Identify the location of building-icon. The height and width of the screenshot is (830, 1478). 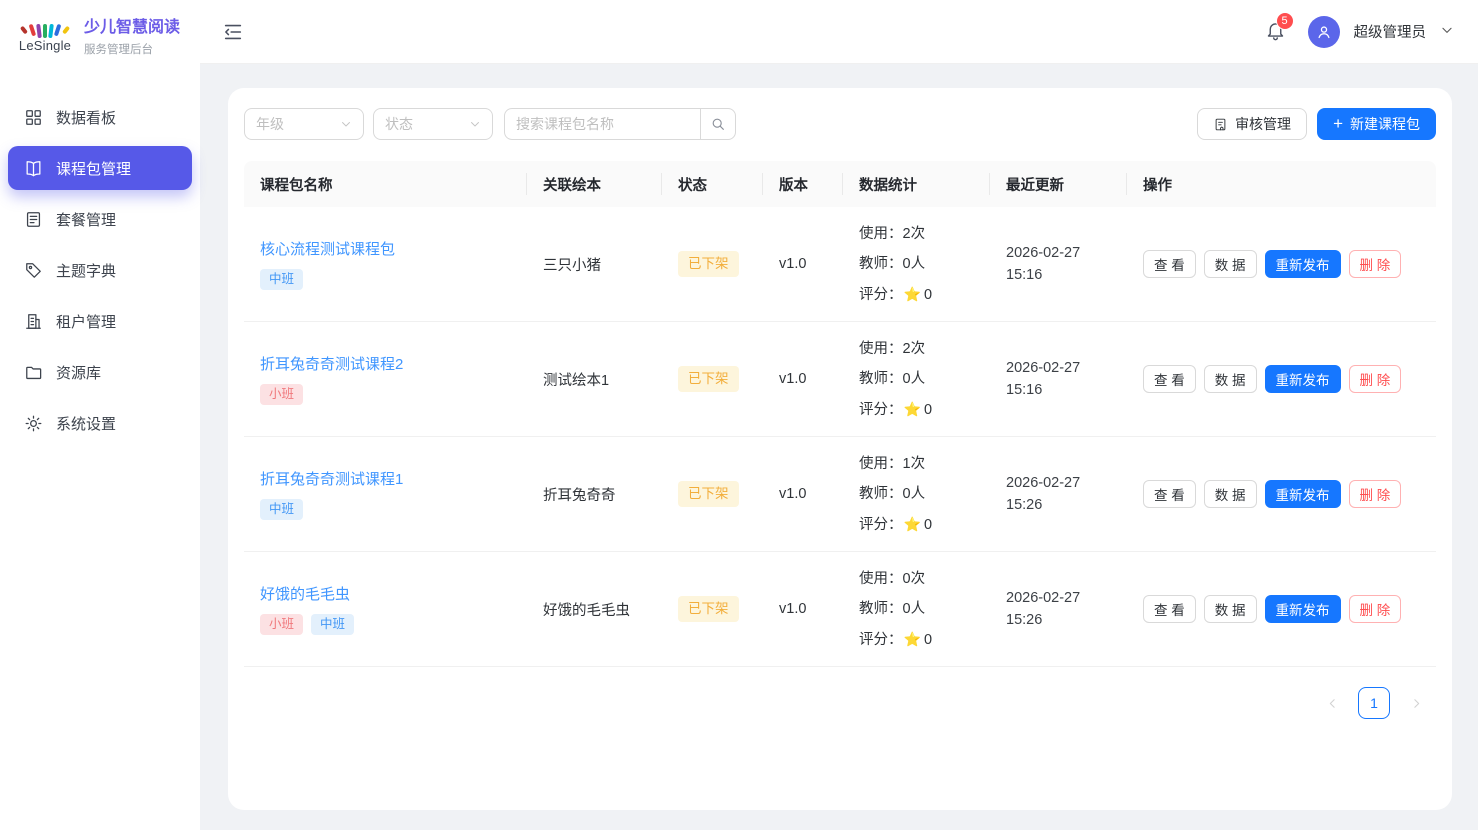
(33, 321).